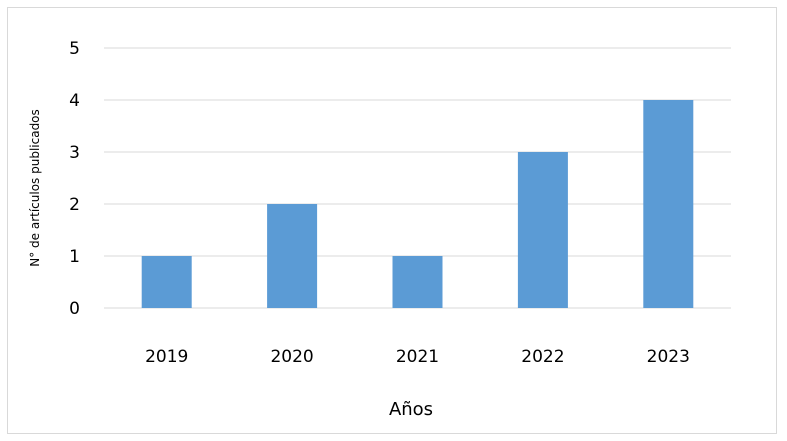 This screenshot has width=787, height=441. I want to click on y-tick-label: 4, so click(74, 101).